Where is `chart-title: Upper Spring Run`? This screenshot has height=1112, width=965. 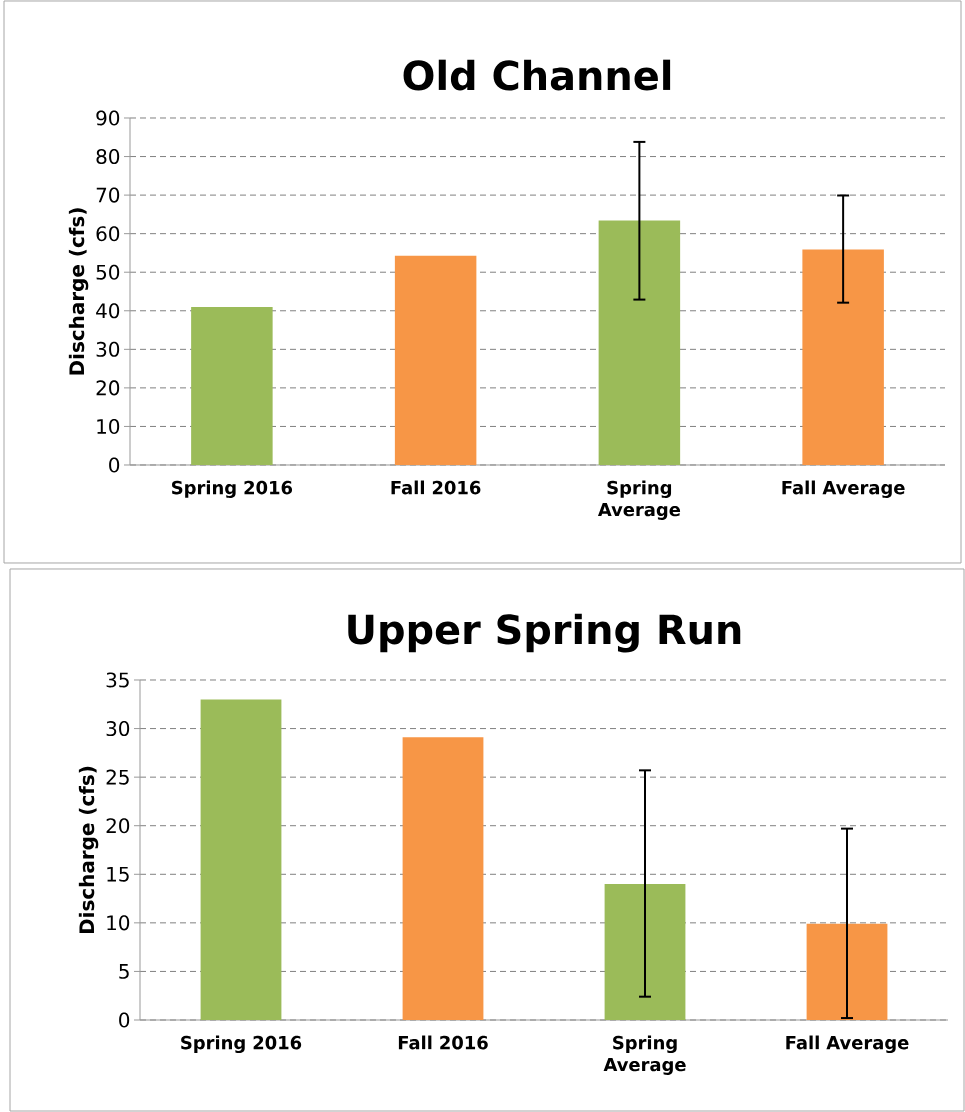 chart-title: Upper Spring Run is located at coordinates (544, 633).